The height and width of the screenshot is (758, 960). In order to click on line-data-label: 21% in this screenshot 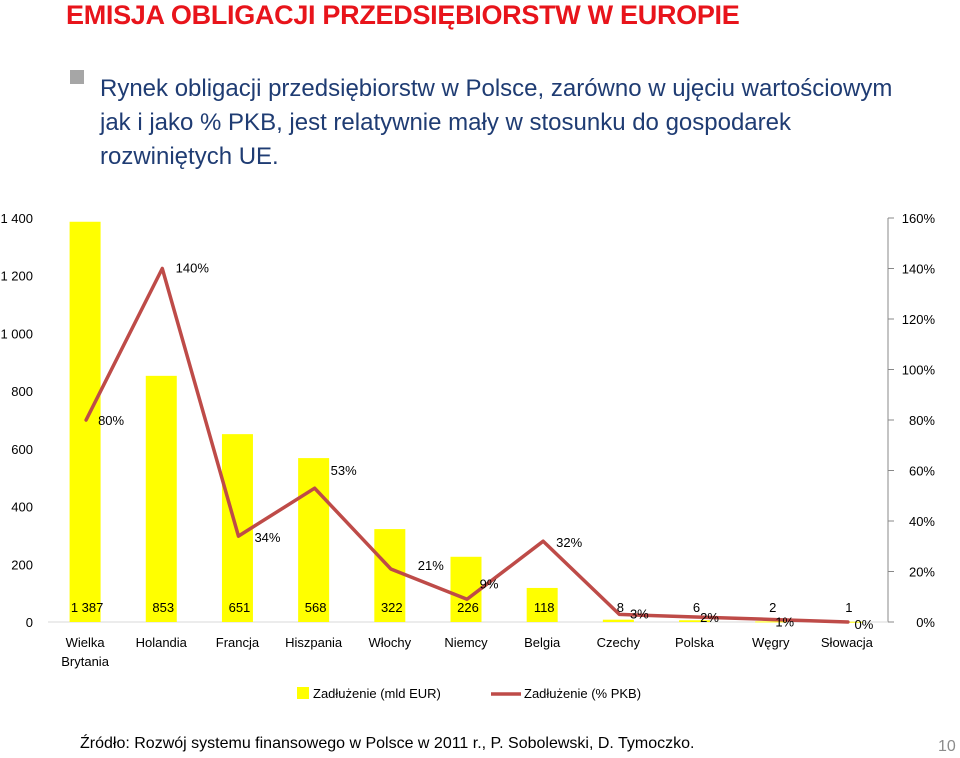, I will do `click(431, 565)`.